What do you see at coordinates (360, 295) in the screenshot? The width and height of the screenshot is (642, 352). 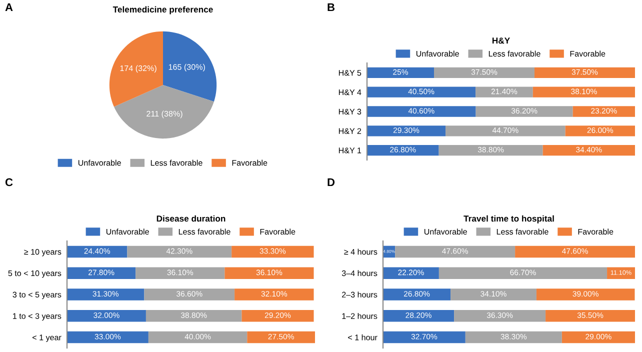 I see `y-tick-label: 2–3 hours` at bounding box center [360, 295].